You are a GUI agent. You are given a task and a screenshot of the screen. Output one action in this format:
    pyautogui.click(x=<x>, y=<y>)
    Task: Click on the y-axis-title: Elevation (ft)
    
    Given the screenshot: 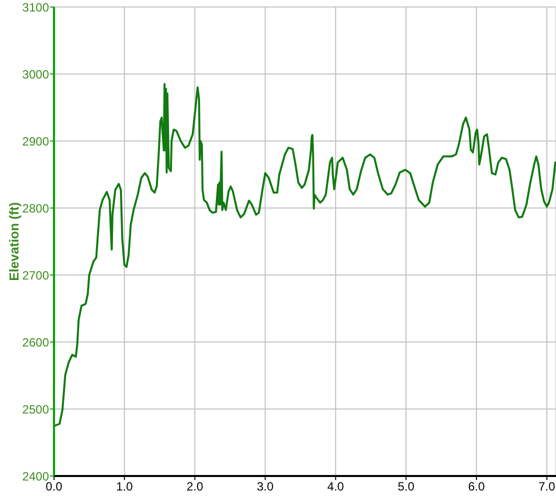 What is the action you would take?
    pyautogui.click(x=14, y=241)
    